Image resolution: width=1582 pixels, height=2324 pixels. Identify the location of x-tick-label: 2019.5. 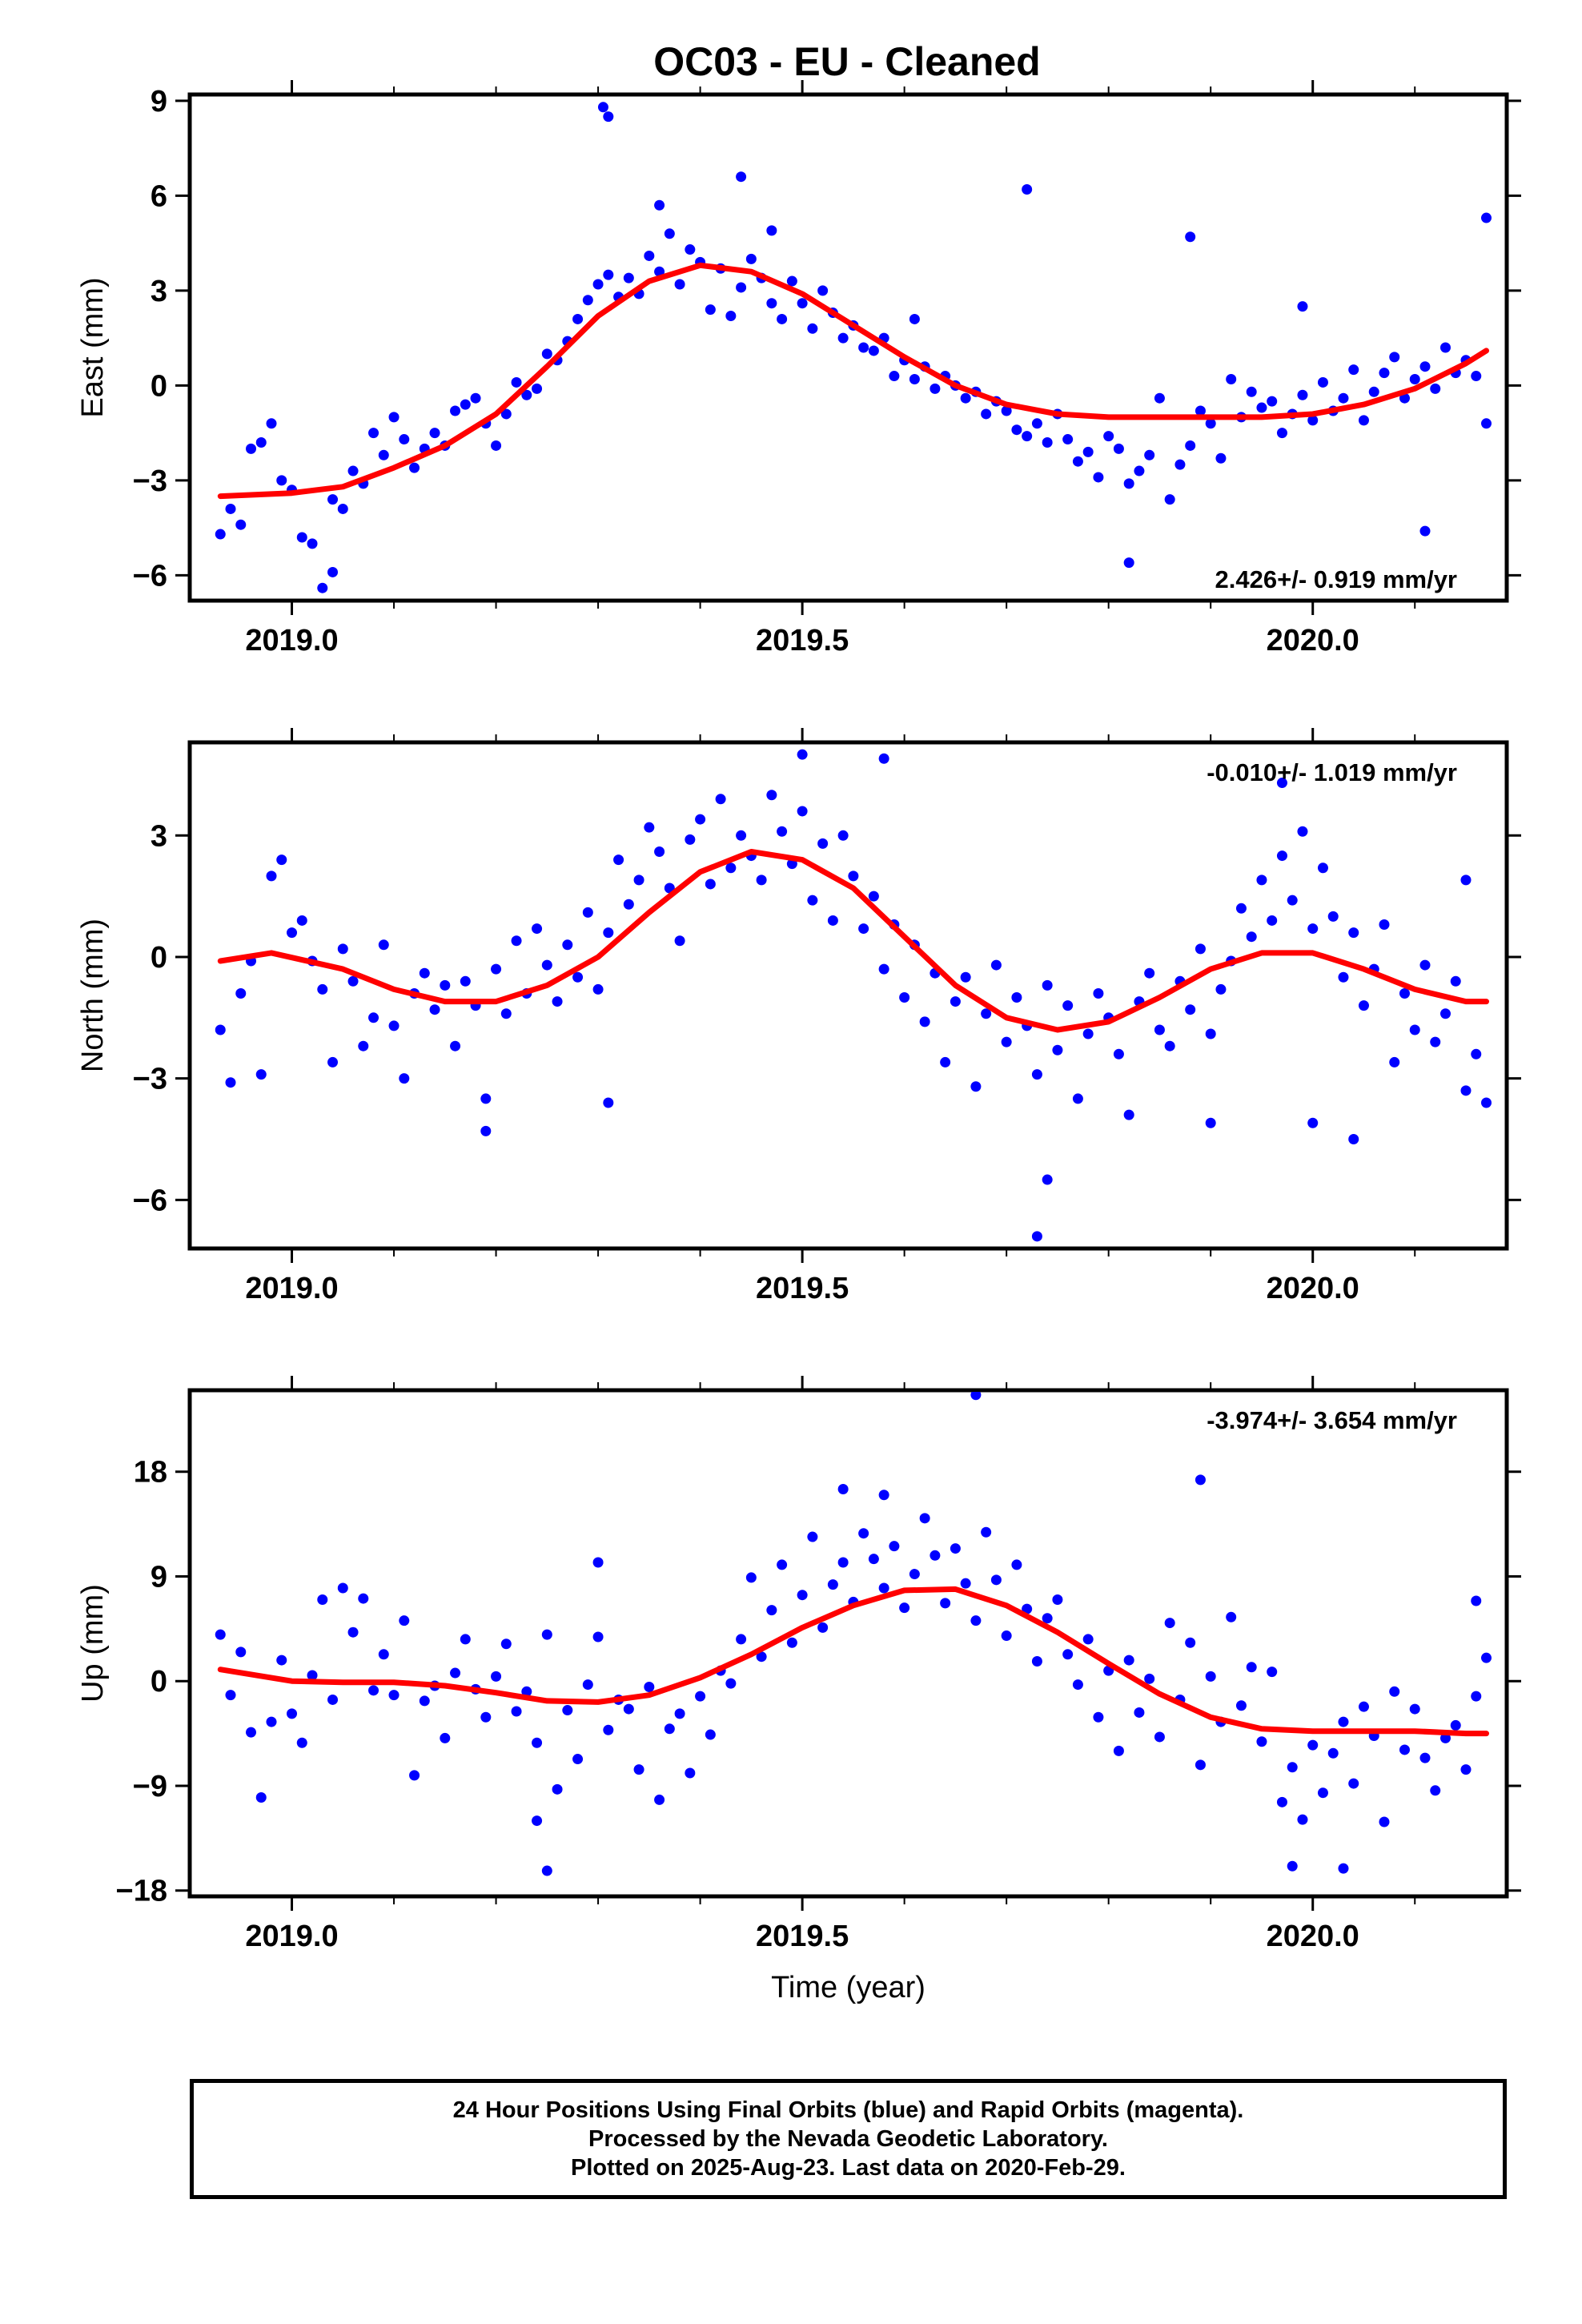
(803, 640).